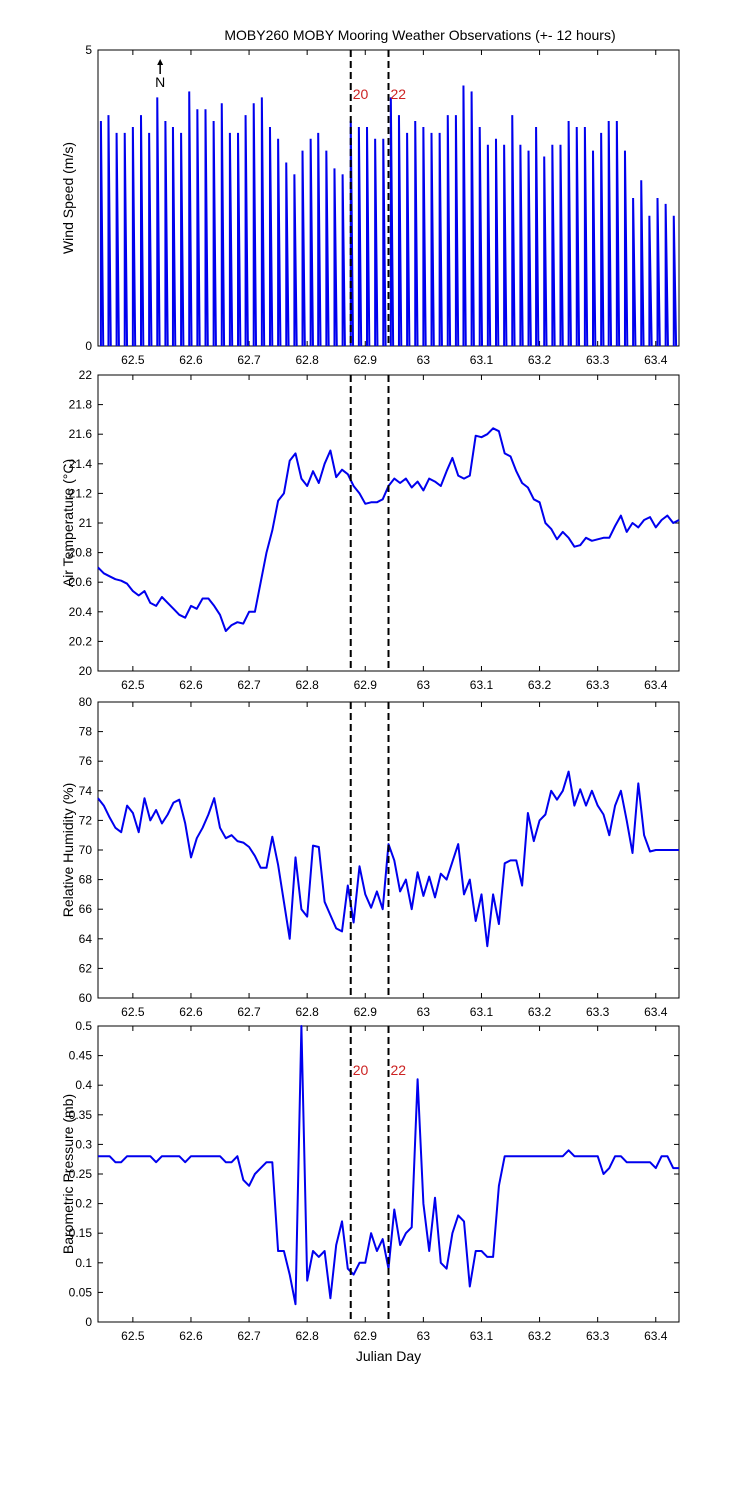 The height and width of the screenshot is (1500, 750). Describe the element at coordinates (68, 1174) in the screenshot. I see `baro-y-axis-label: Barometric Pressure (mb)` at that location.